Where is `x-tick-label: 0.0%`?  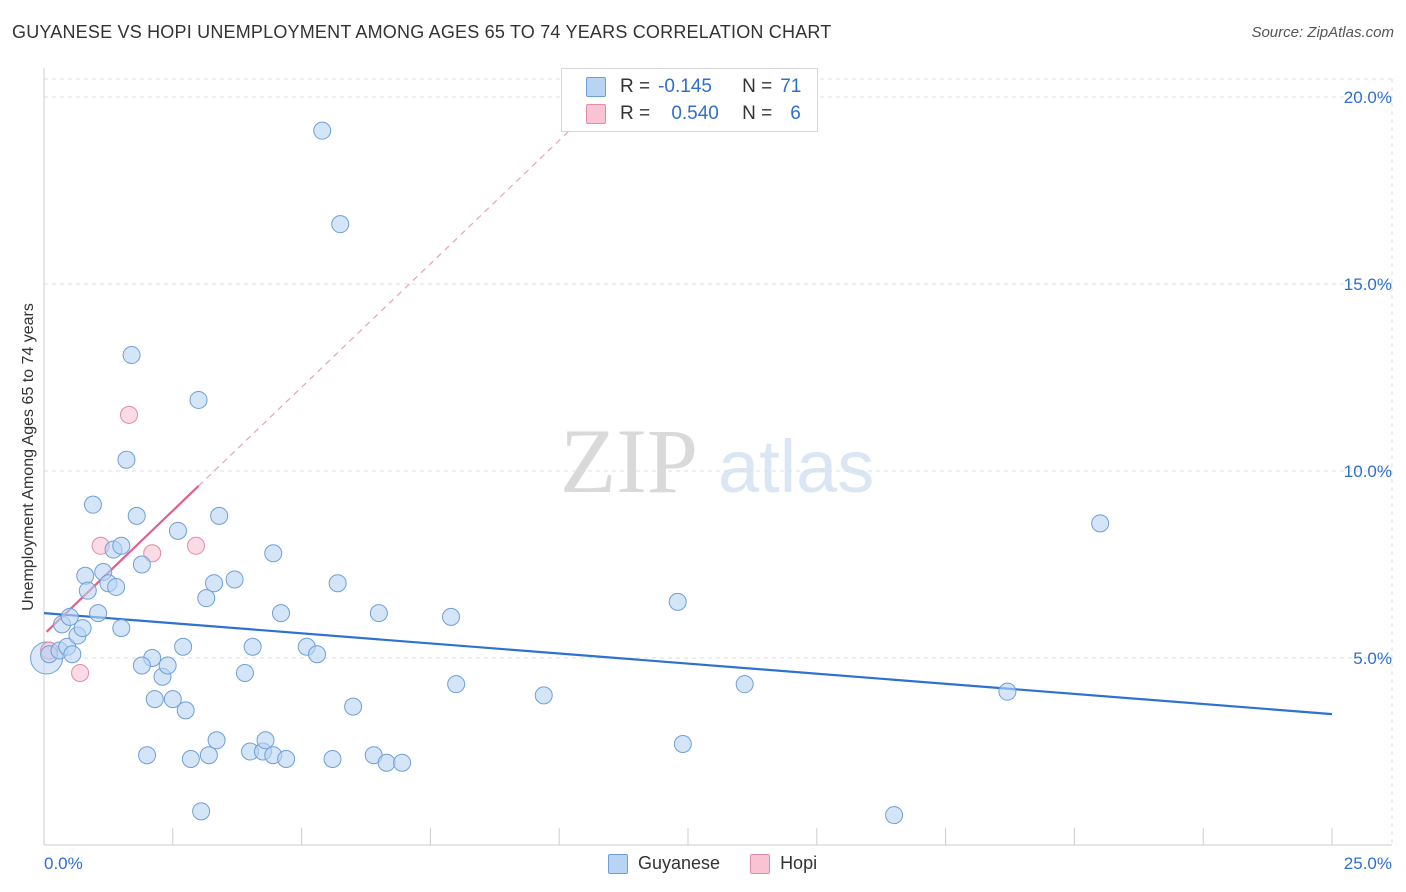 x-tick-label: 0.0% is located at coordinates (63, 863).